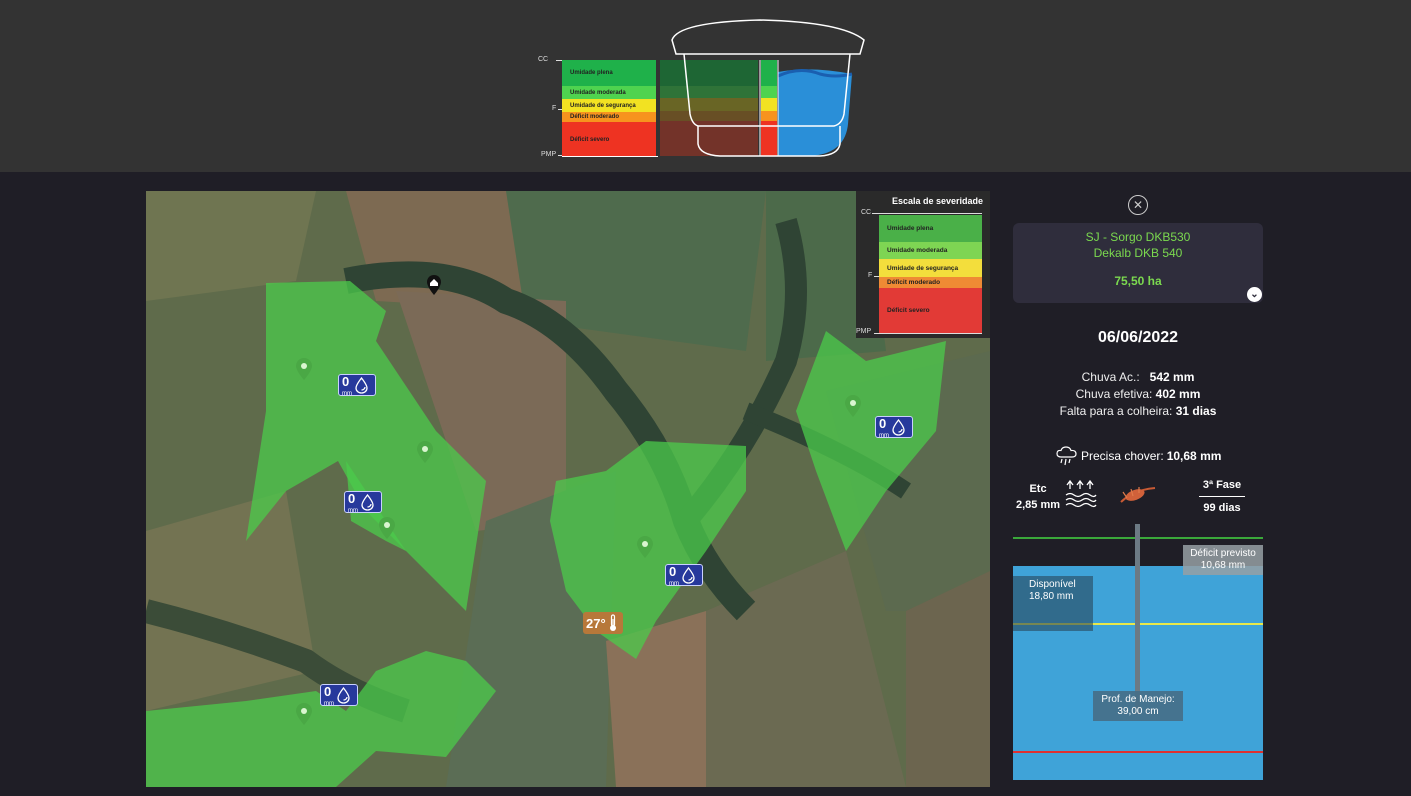 The width and height of the screenshot is (1411, 796). I want to click on close-icon: ✕, so click(1138, 205).